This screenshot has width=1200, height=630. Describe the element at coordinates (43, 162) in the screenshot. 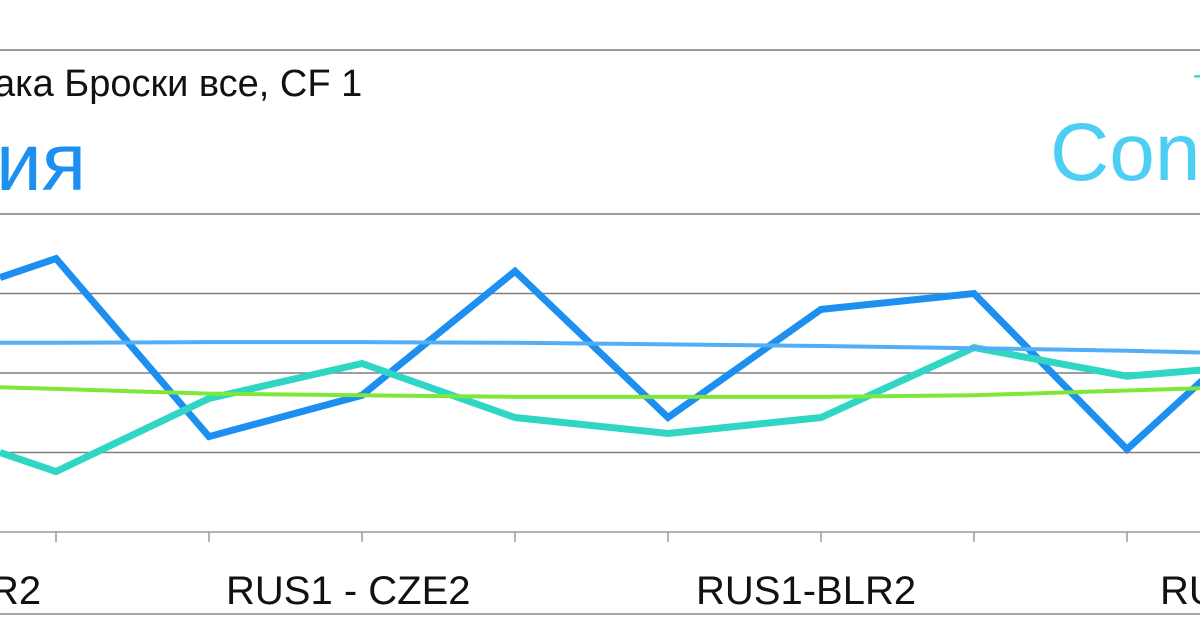

I see `legend-label-1: ия` at that location.